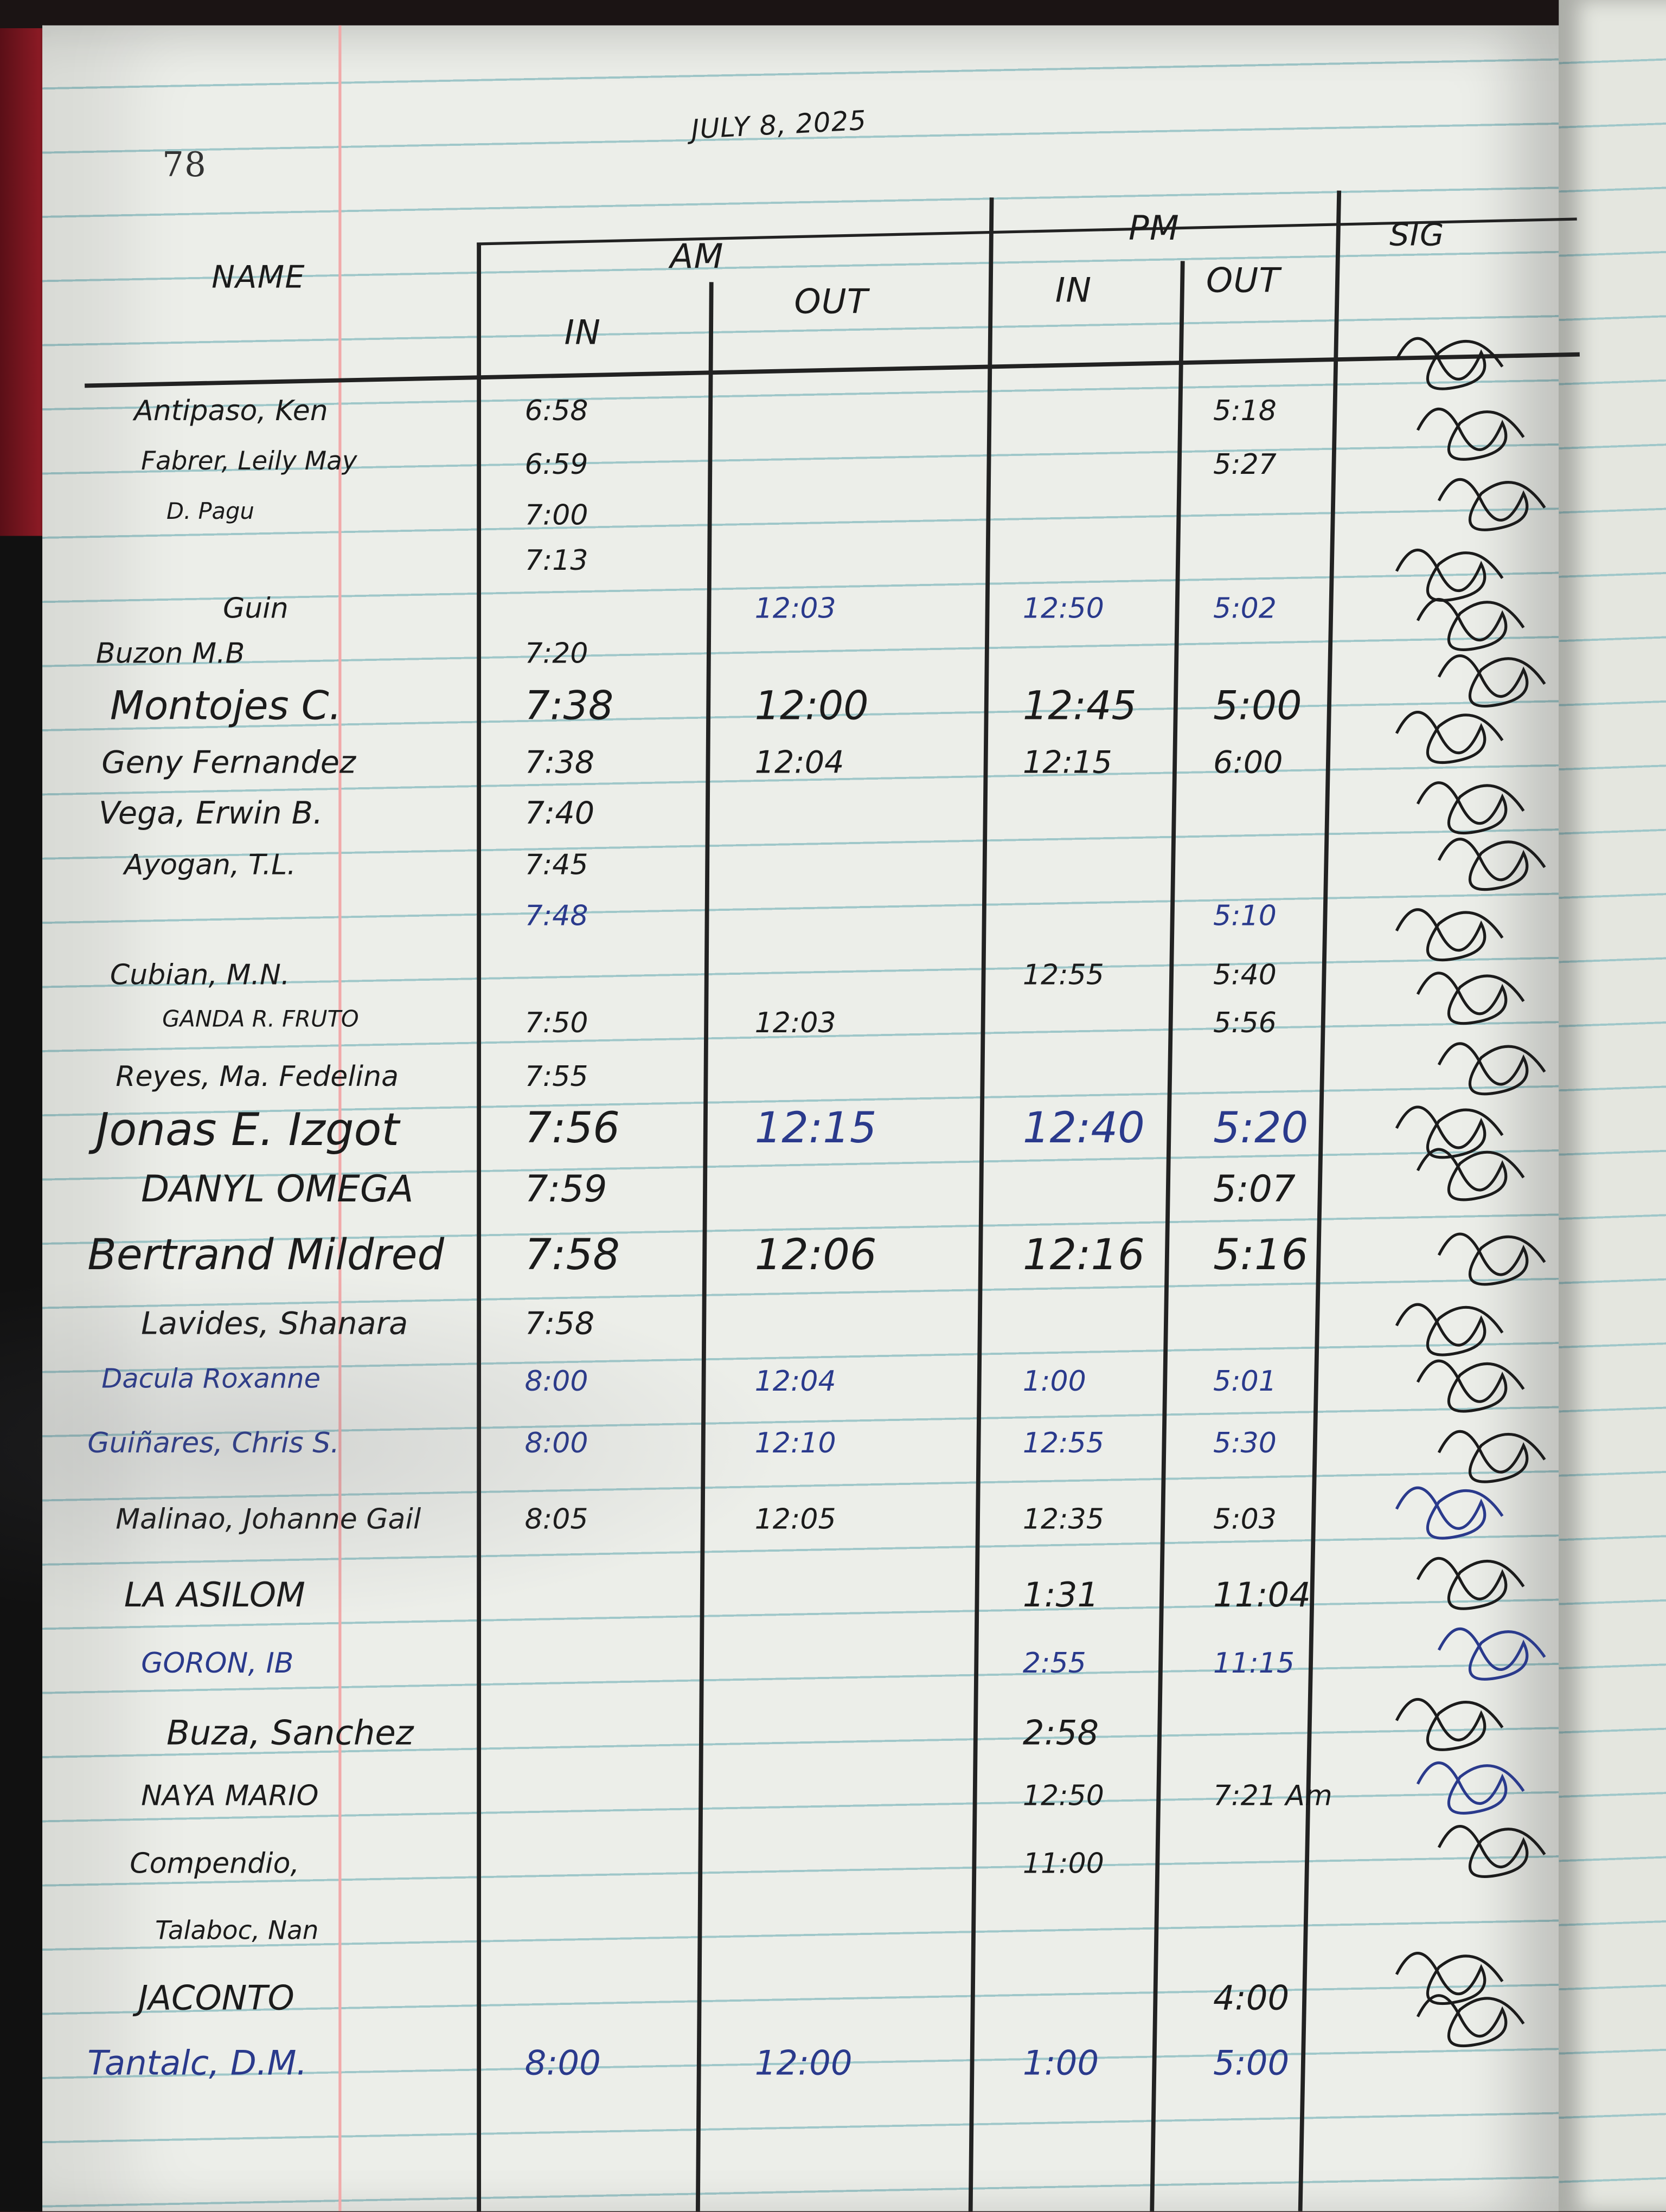 This screenshot has height=2212, width=1666. What do you see at coordinates (1261, 1129) in the screenshot?
I see `pm-out-cell: 5:20` at bounding box center [1261, 1129].